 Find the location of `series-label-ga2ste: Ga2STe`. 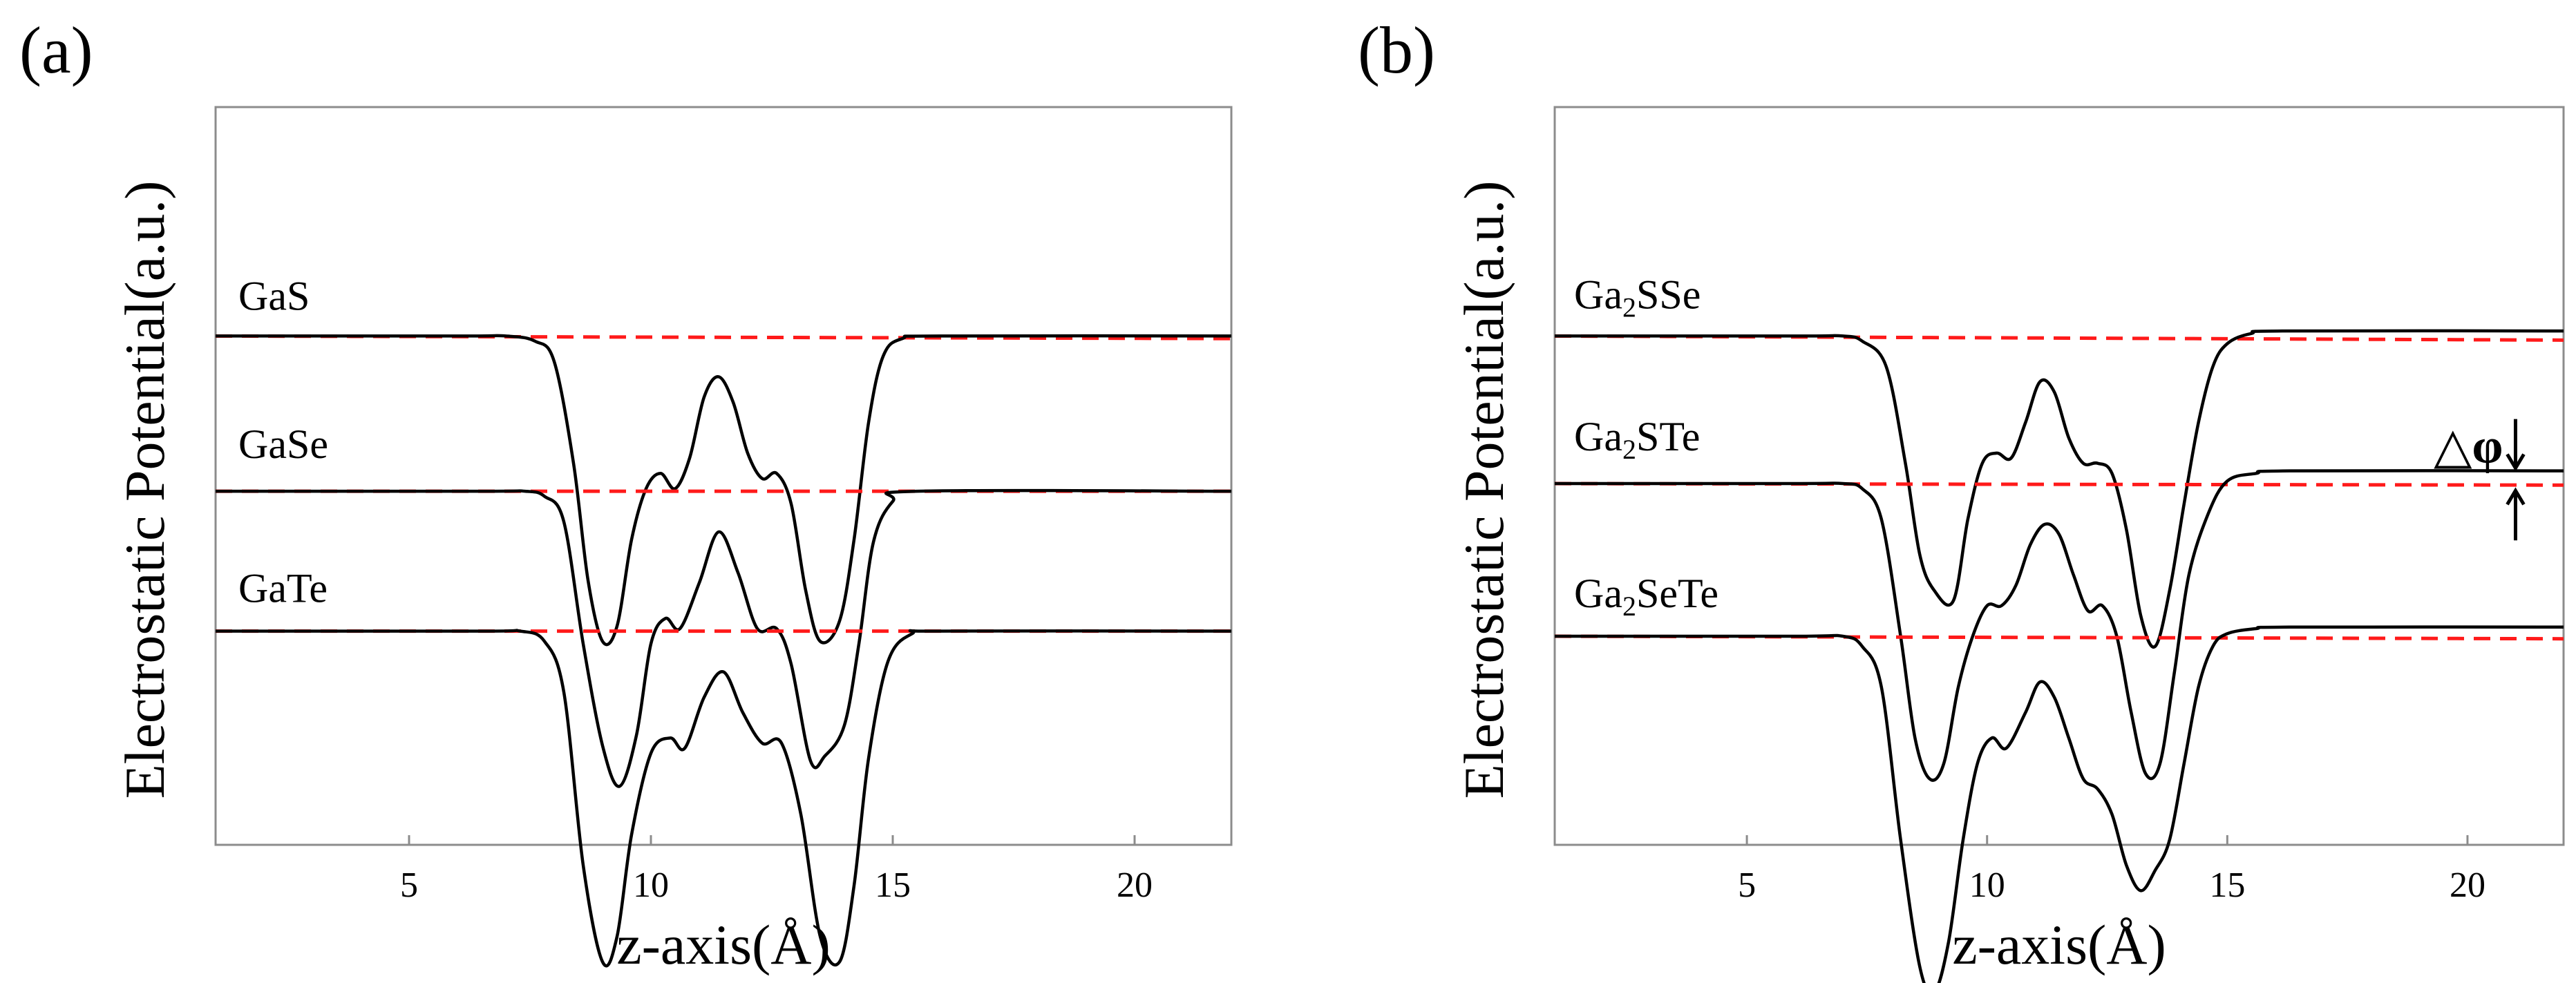

series-label-ga2ste: Ga2STe is located at coordinates (1637, 439).